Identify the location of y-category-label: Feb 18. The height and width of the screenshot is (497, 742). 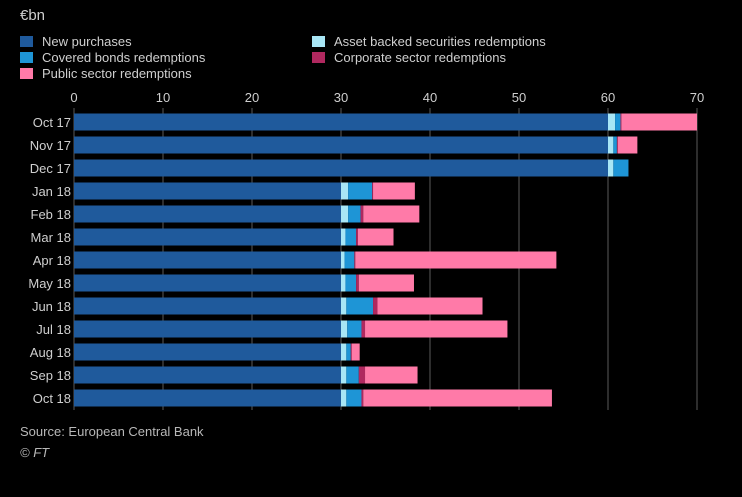
(51, 214).